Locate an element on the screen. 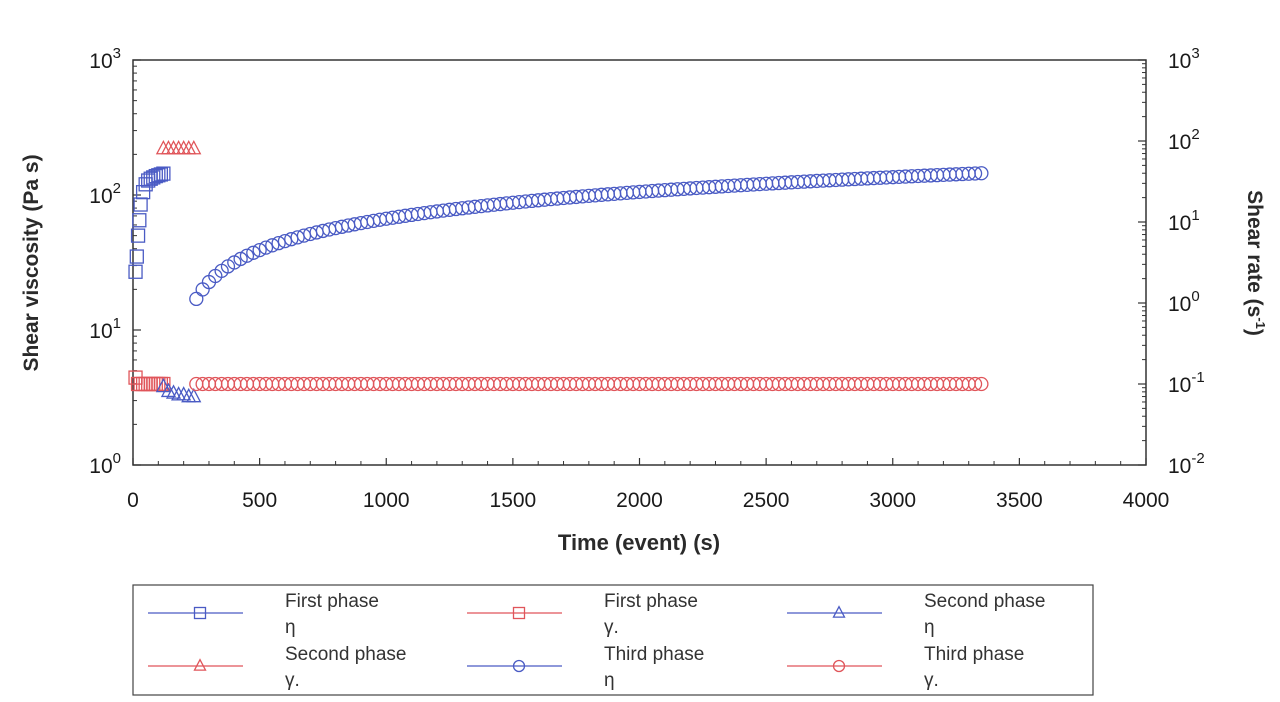  legend-item: Third phase γ. is located at coordinates (905, 667).